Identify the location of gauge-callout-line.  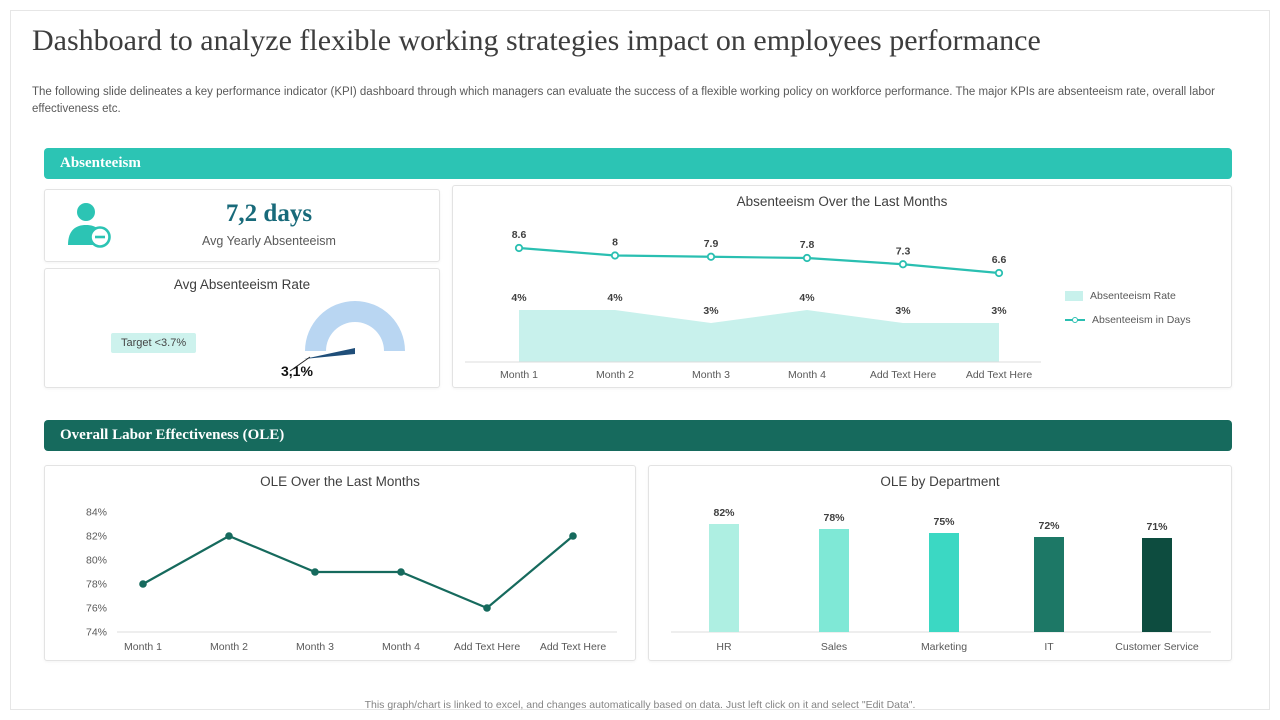
(300, 364).